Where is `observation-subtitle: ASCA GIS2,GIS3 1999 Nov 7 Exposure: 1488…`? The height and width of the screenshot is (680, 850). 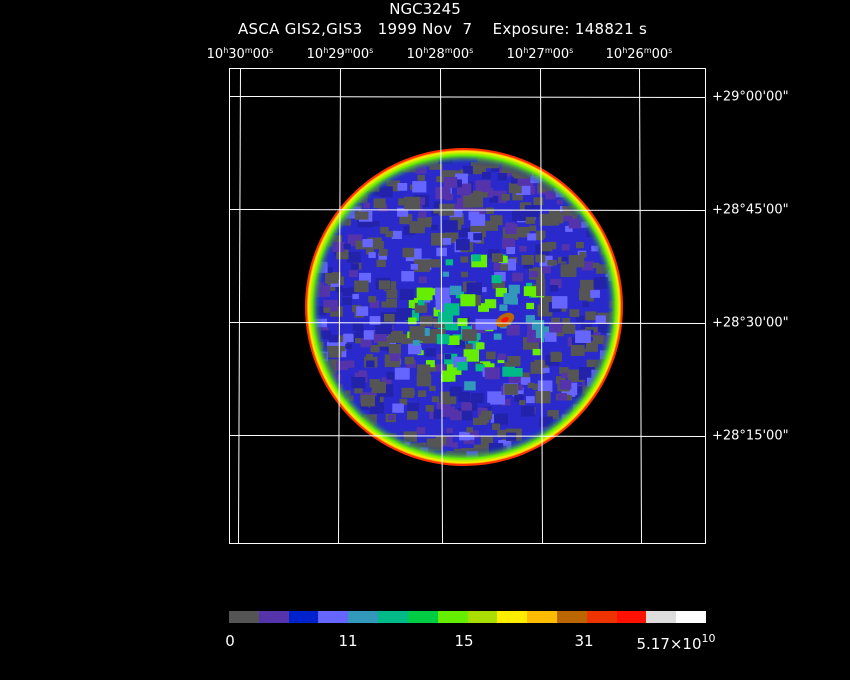
observation-subtitle: ASCA GIS2,GIS3 1999 Nov 7 Exposure: 1488… is located at coordinates (442, 29).